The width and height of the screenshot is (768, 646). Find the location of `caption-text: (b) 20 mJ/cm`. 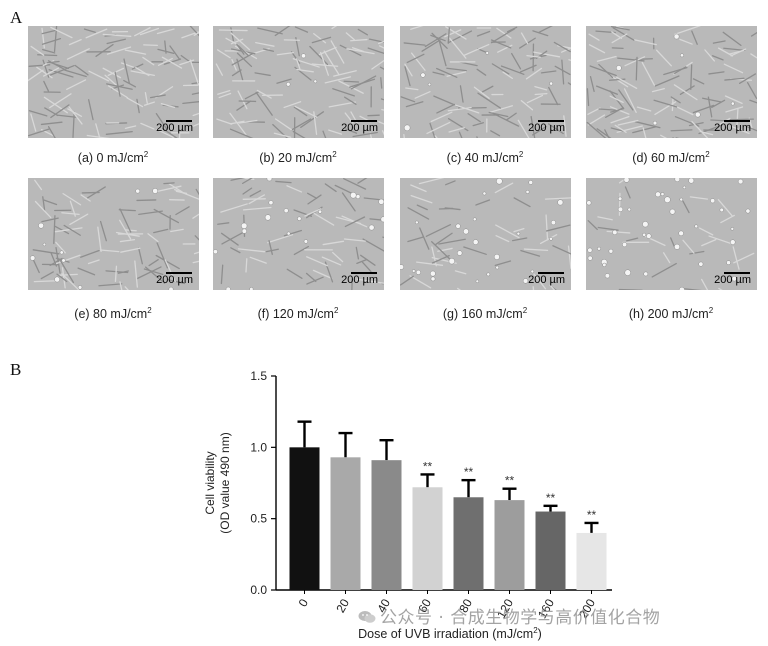

caption-text: (b) 20 mJ/cm is located at coordinates (296, 158).